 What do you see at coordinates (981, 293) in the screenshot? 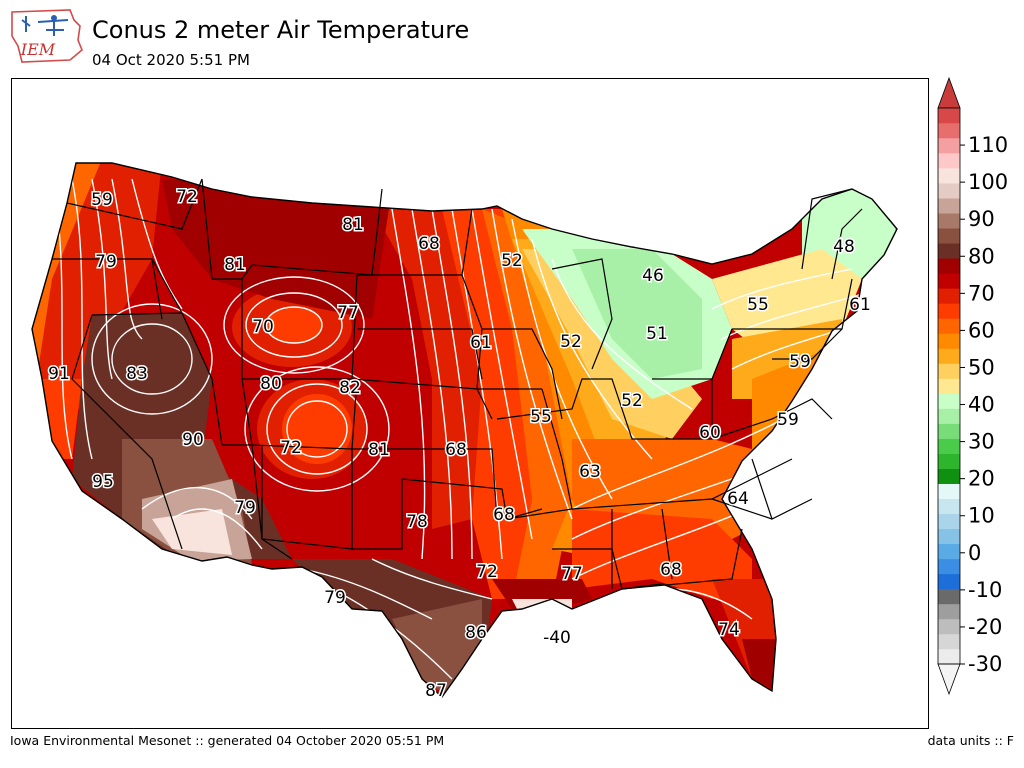
I see `colorbar-tick-label: 70` at bounding box center [981, 293].